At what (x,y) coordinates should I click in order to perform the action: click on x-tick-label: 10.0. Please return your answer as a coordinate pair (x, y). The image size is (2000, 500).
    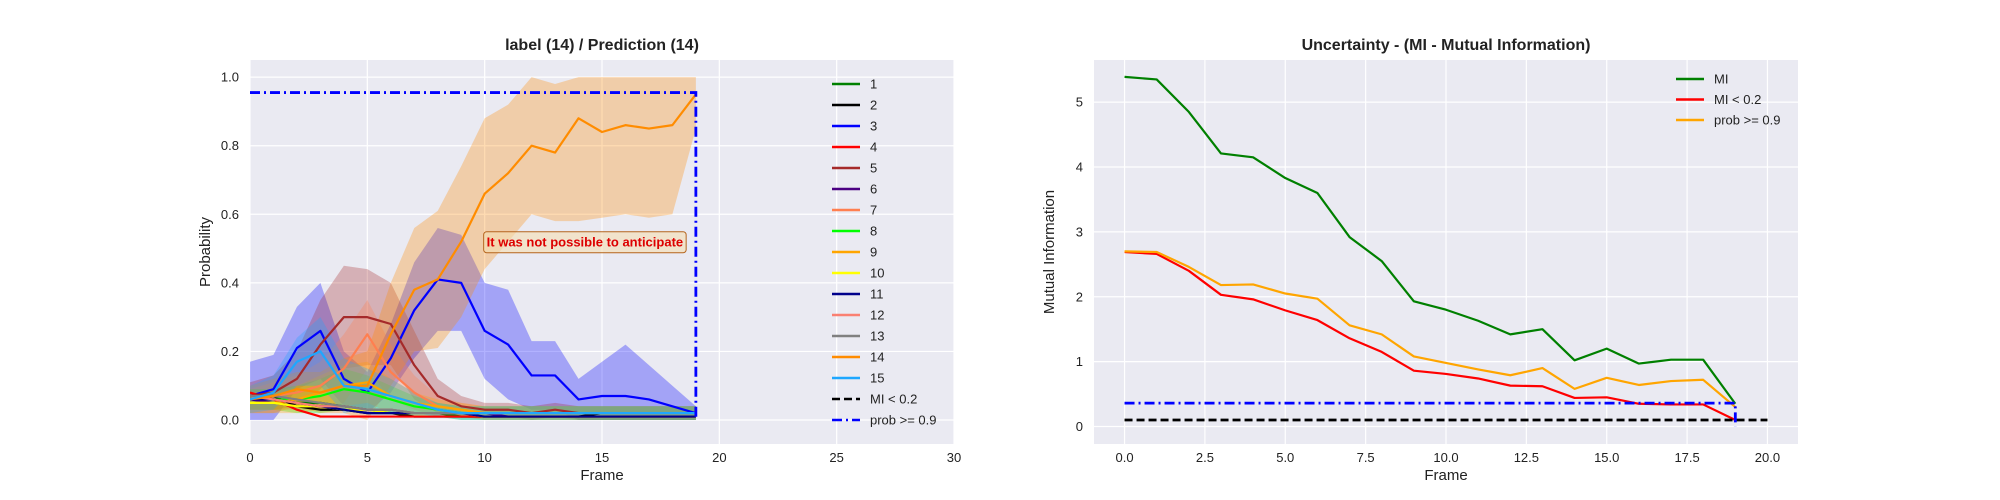
    Looking at the image, I should click on (1445, 457).